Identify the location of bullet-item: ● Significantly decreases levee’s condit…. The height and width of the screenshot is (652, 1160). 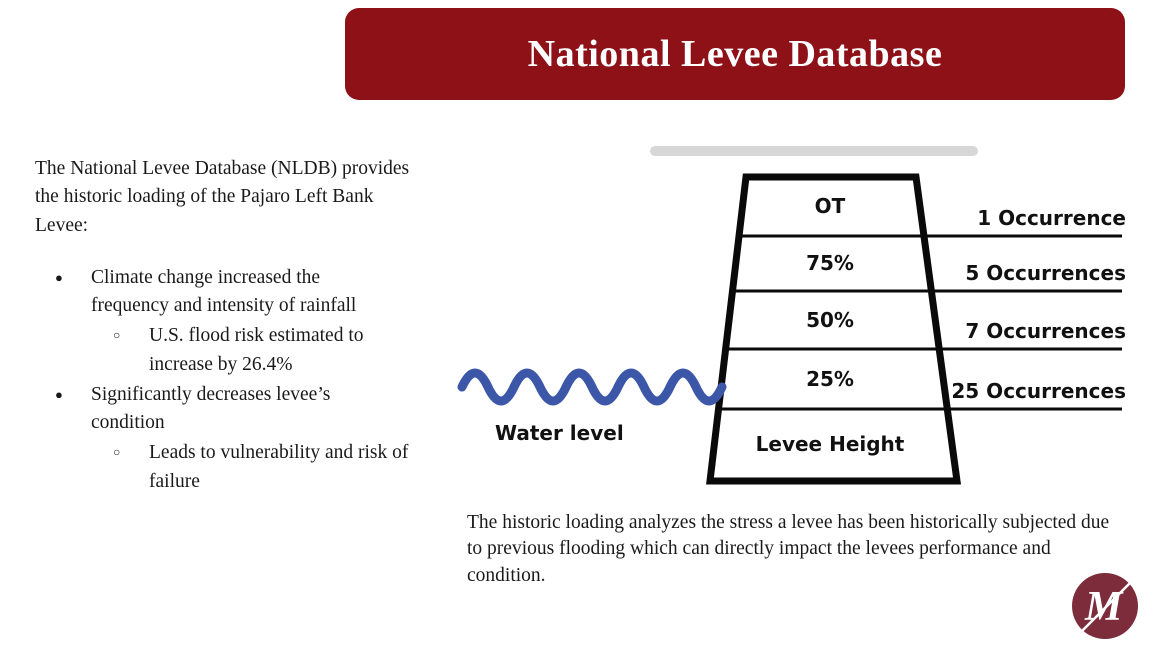
(252, 409).